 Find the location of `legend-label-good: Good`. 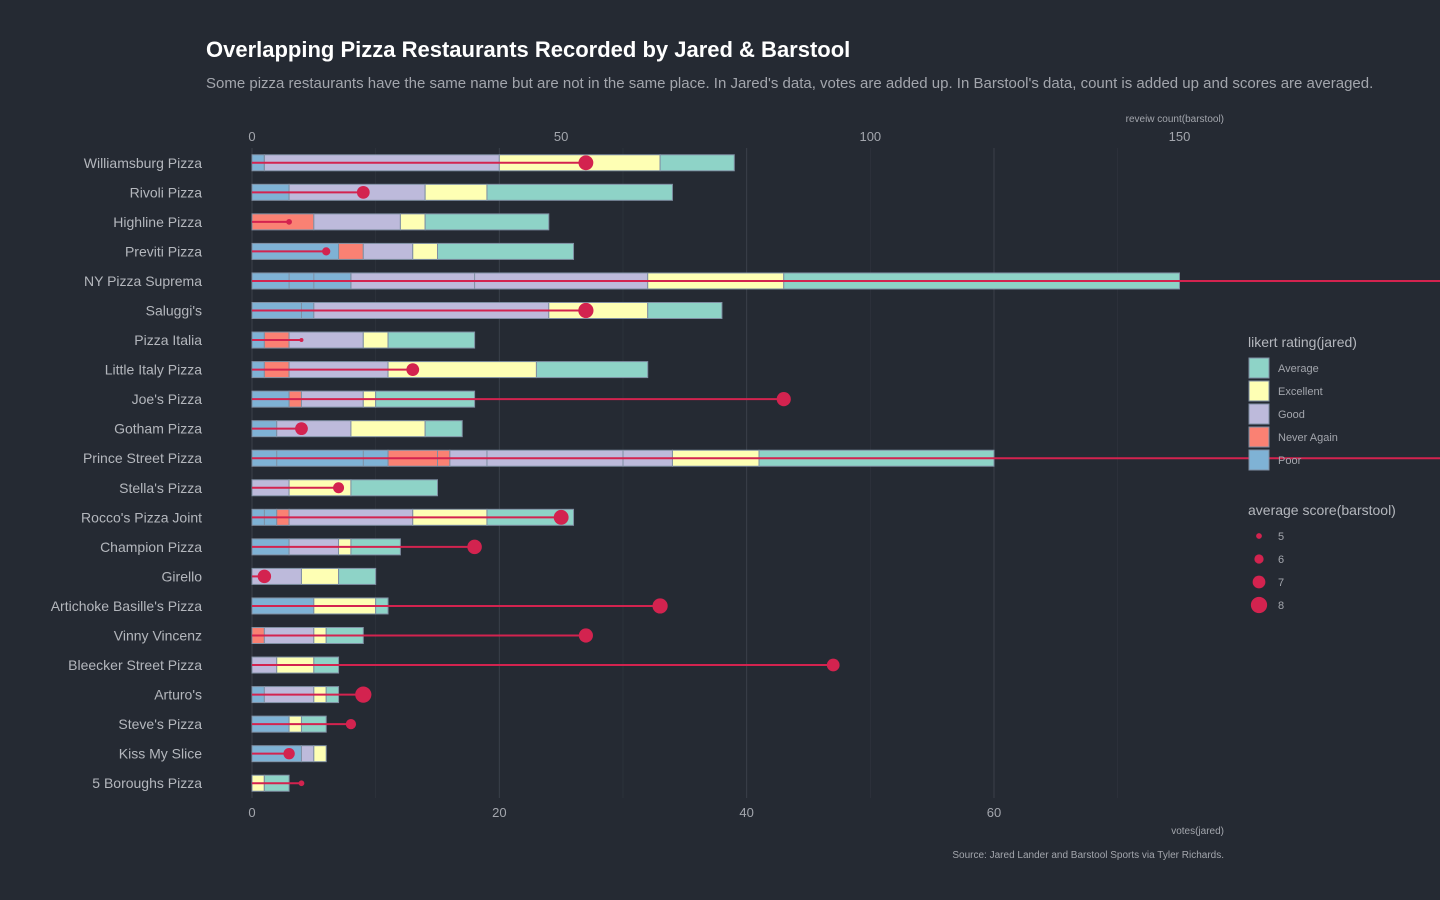

legend-label-good: Good is located at coordinates (1291, 415).